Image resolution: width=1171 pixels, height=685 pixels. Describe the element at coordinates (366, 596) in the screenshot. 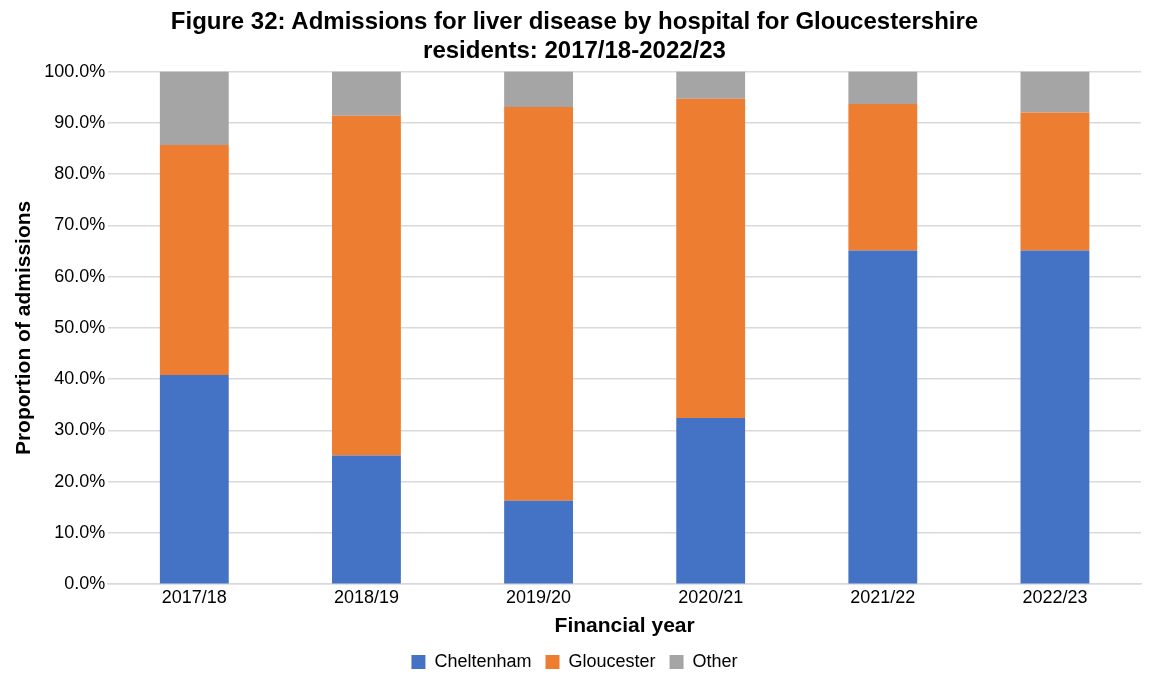

I see `x-tick-label: 2018/19` at that location.